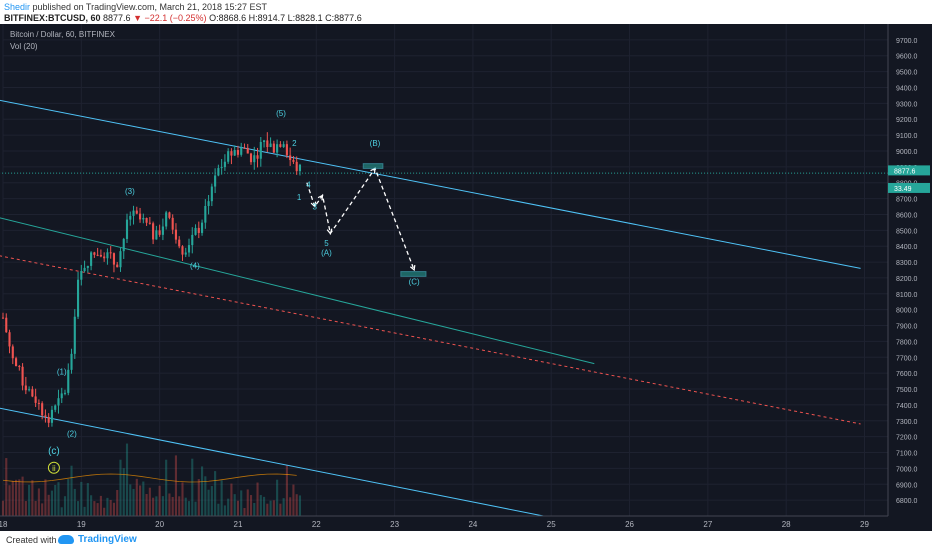  Describe the element at coordinates (117, 18) in the screenshot. I see `last-price: 8877.6` at that location.